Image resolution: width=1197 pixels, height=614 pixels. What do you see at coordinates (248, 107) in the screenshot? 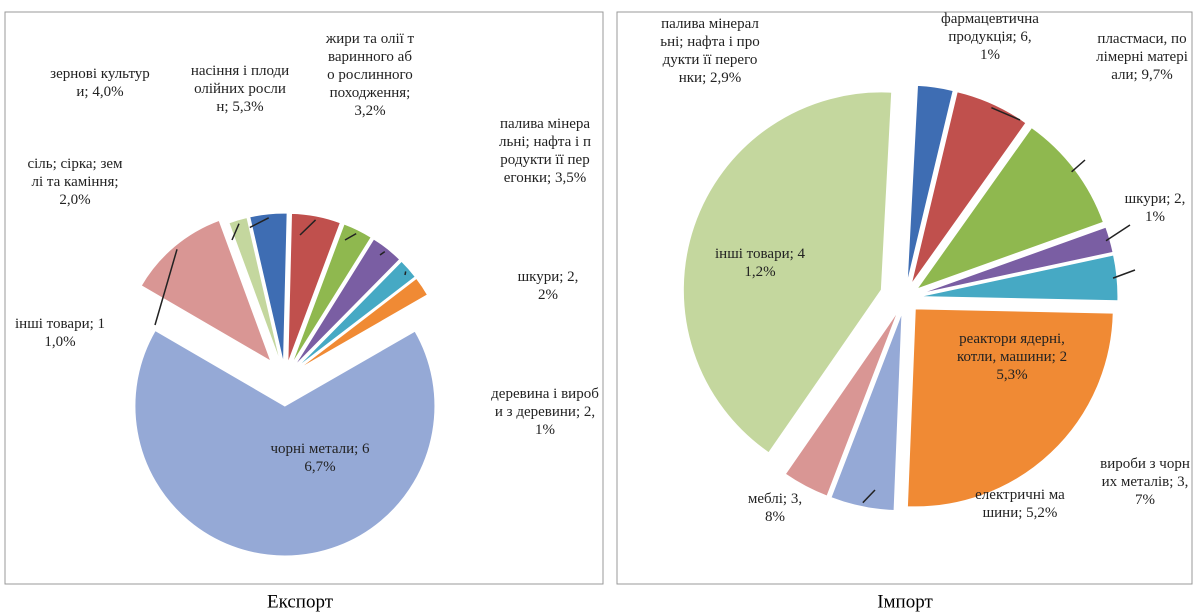
I see `value-label: 5,3%` at bounding box center [248, 107].